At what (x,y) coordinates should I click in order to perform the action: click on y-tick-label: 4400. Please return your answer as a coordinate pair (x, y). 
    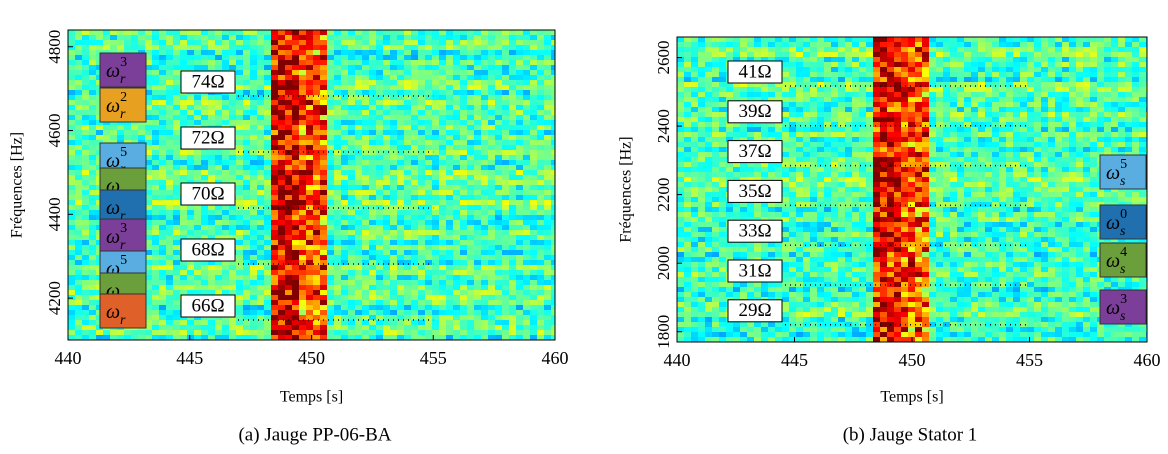
    Looking at the image, I should click on (54, 214).